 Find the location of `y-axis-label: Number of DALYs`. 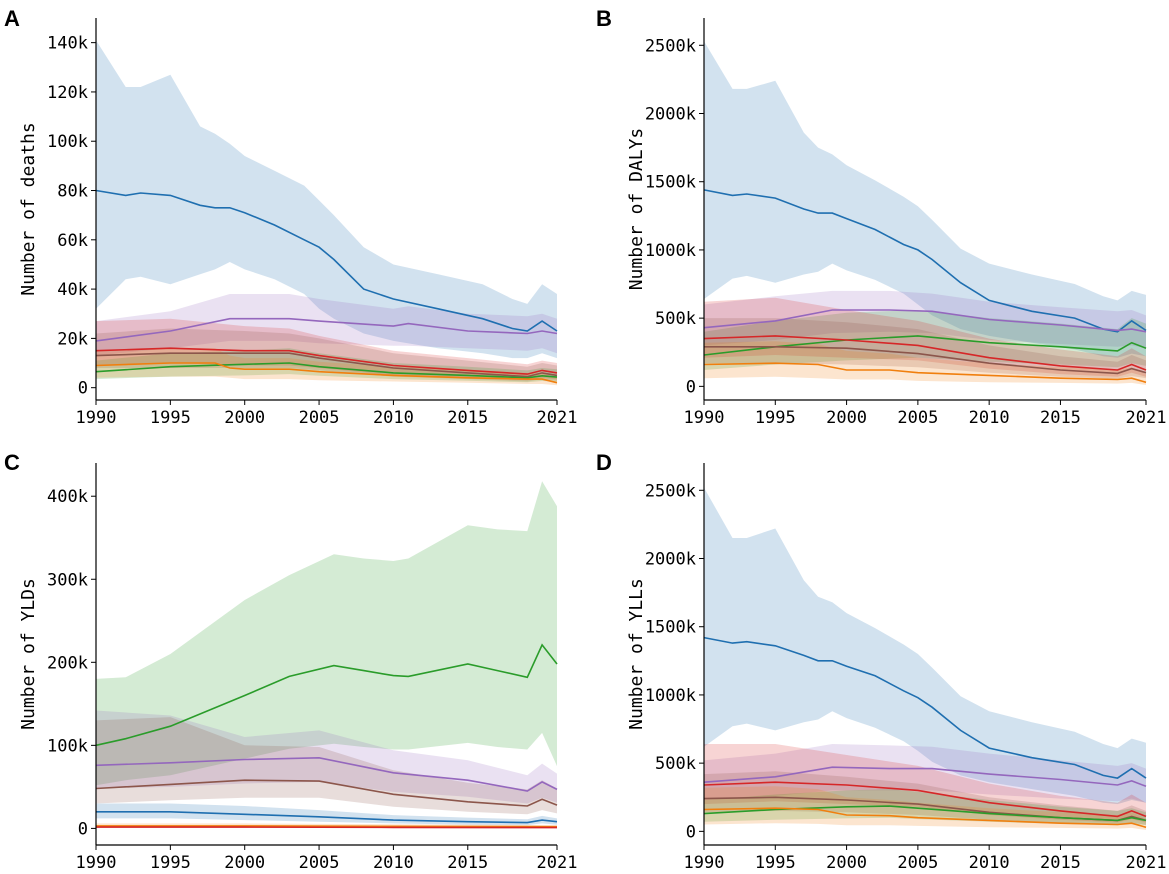

y-axis-label: Number of DALYs is located at coordinates (636, 209).